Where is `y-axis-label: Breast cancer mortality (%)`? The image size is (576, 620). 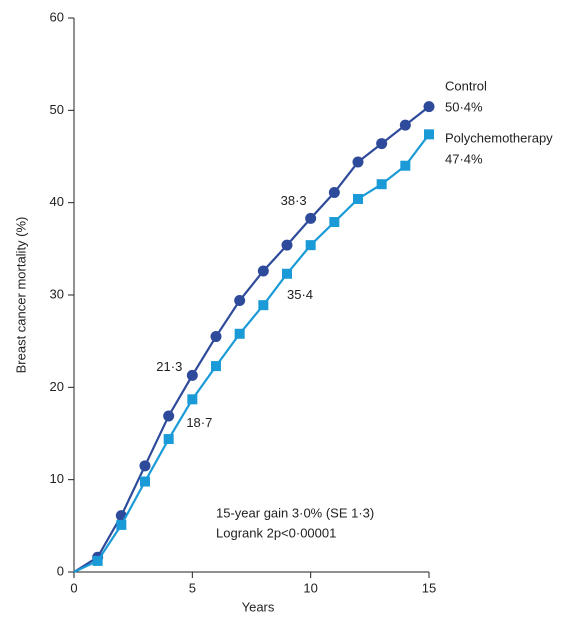 y-axis-label: Breast cancer mortality (%) is located at coordinates (20, 295).